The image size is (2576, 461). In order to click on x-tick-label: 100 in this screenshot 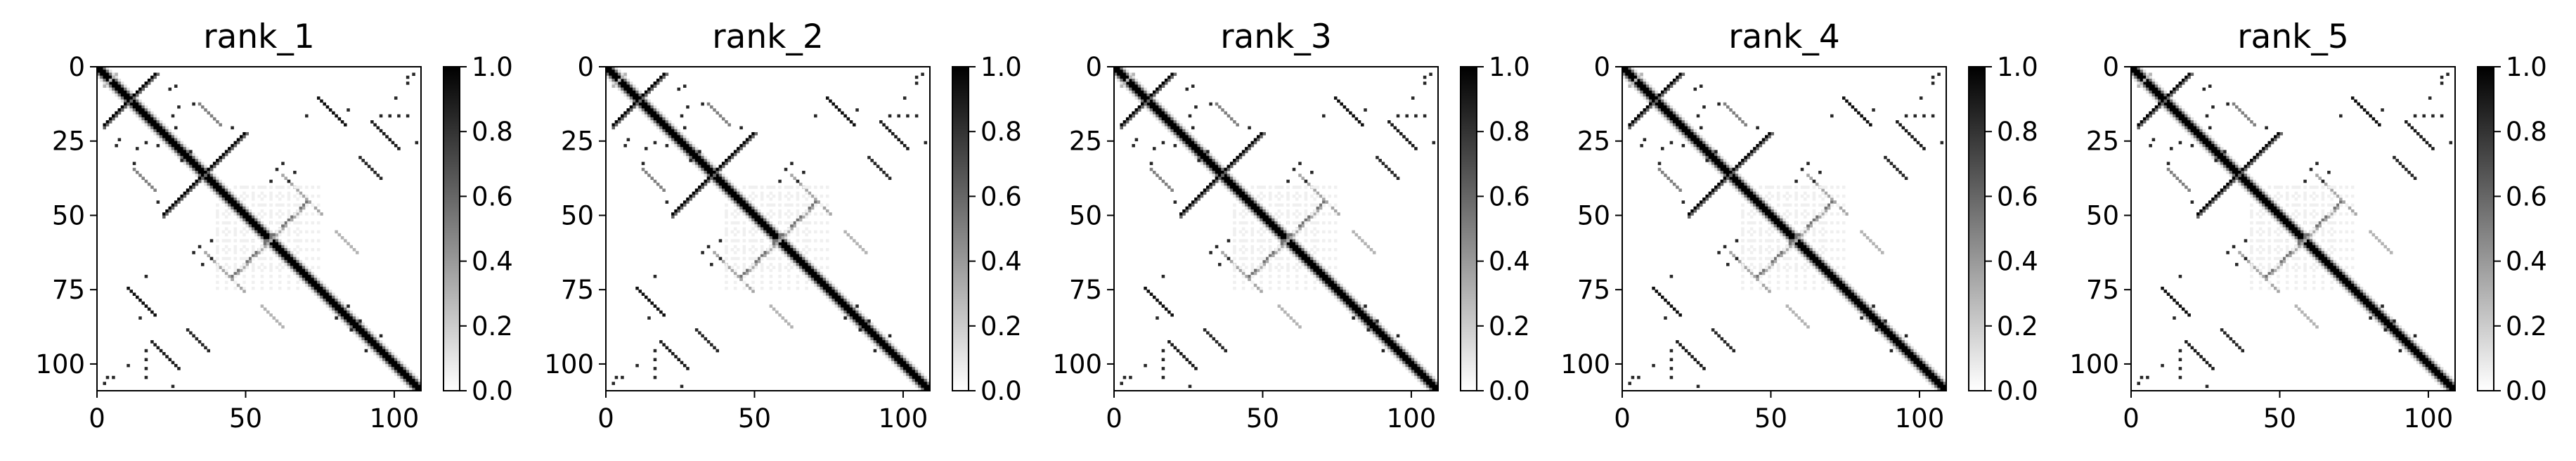, I will do `click(904, 418)`.